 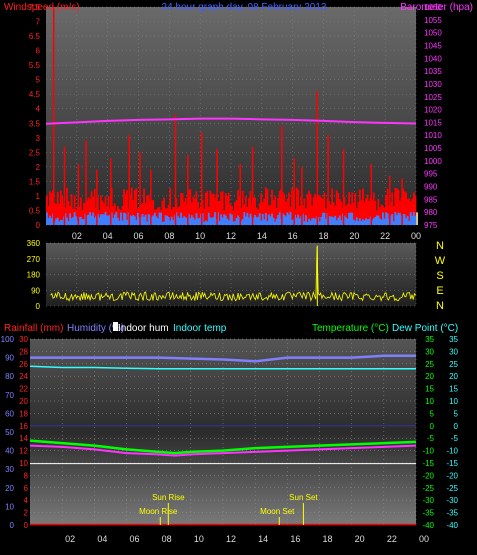 What do you see at coordinates (453, 364) in the screenshot?
I see `dewpoint-tick-label: 25` at bounding box center [453, 364].